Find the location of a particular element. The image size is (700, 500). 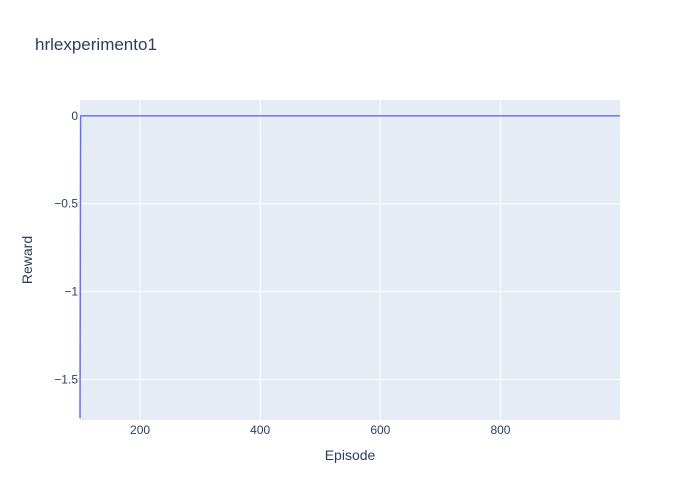

x-tick-label: 800 is located at coordinates (500, 430).